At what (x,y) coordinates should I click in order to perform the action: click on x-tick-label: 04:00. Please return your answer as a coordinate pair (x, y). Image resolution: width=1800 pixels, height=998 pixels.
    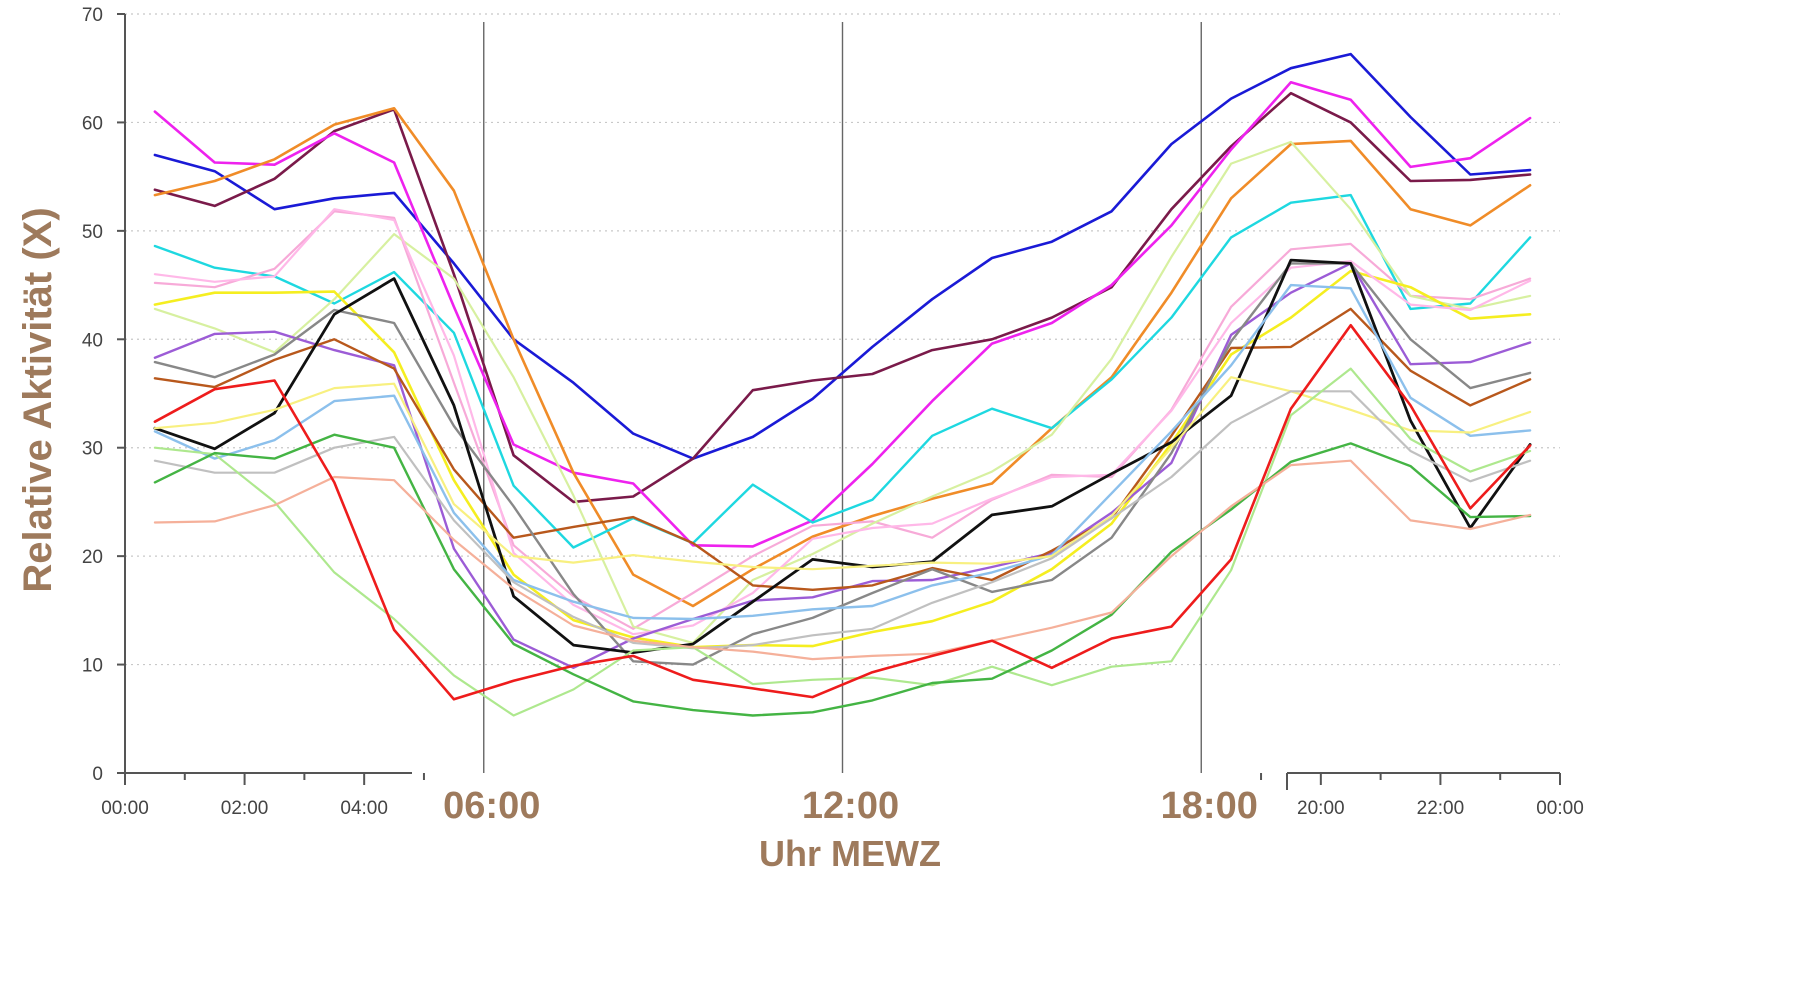
    Looking at the image, I should click on (364, 808).